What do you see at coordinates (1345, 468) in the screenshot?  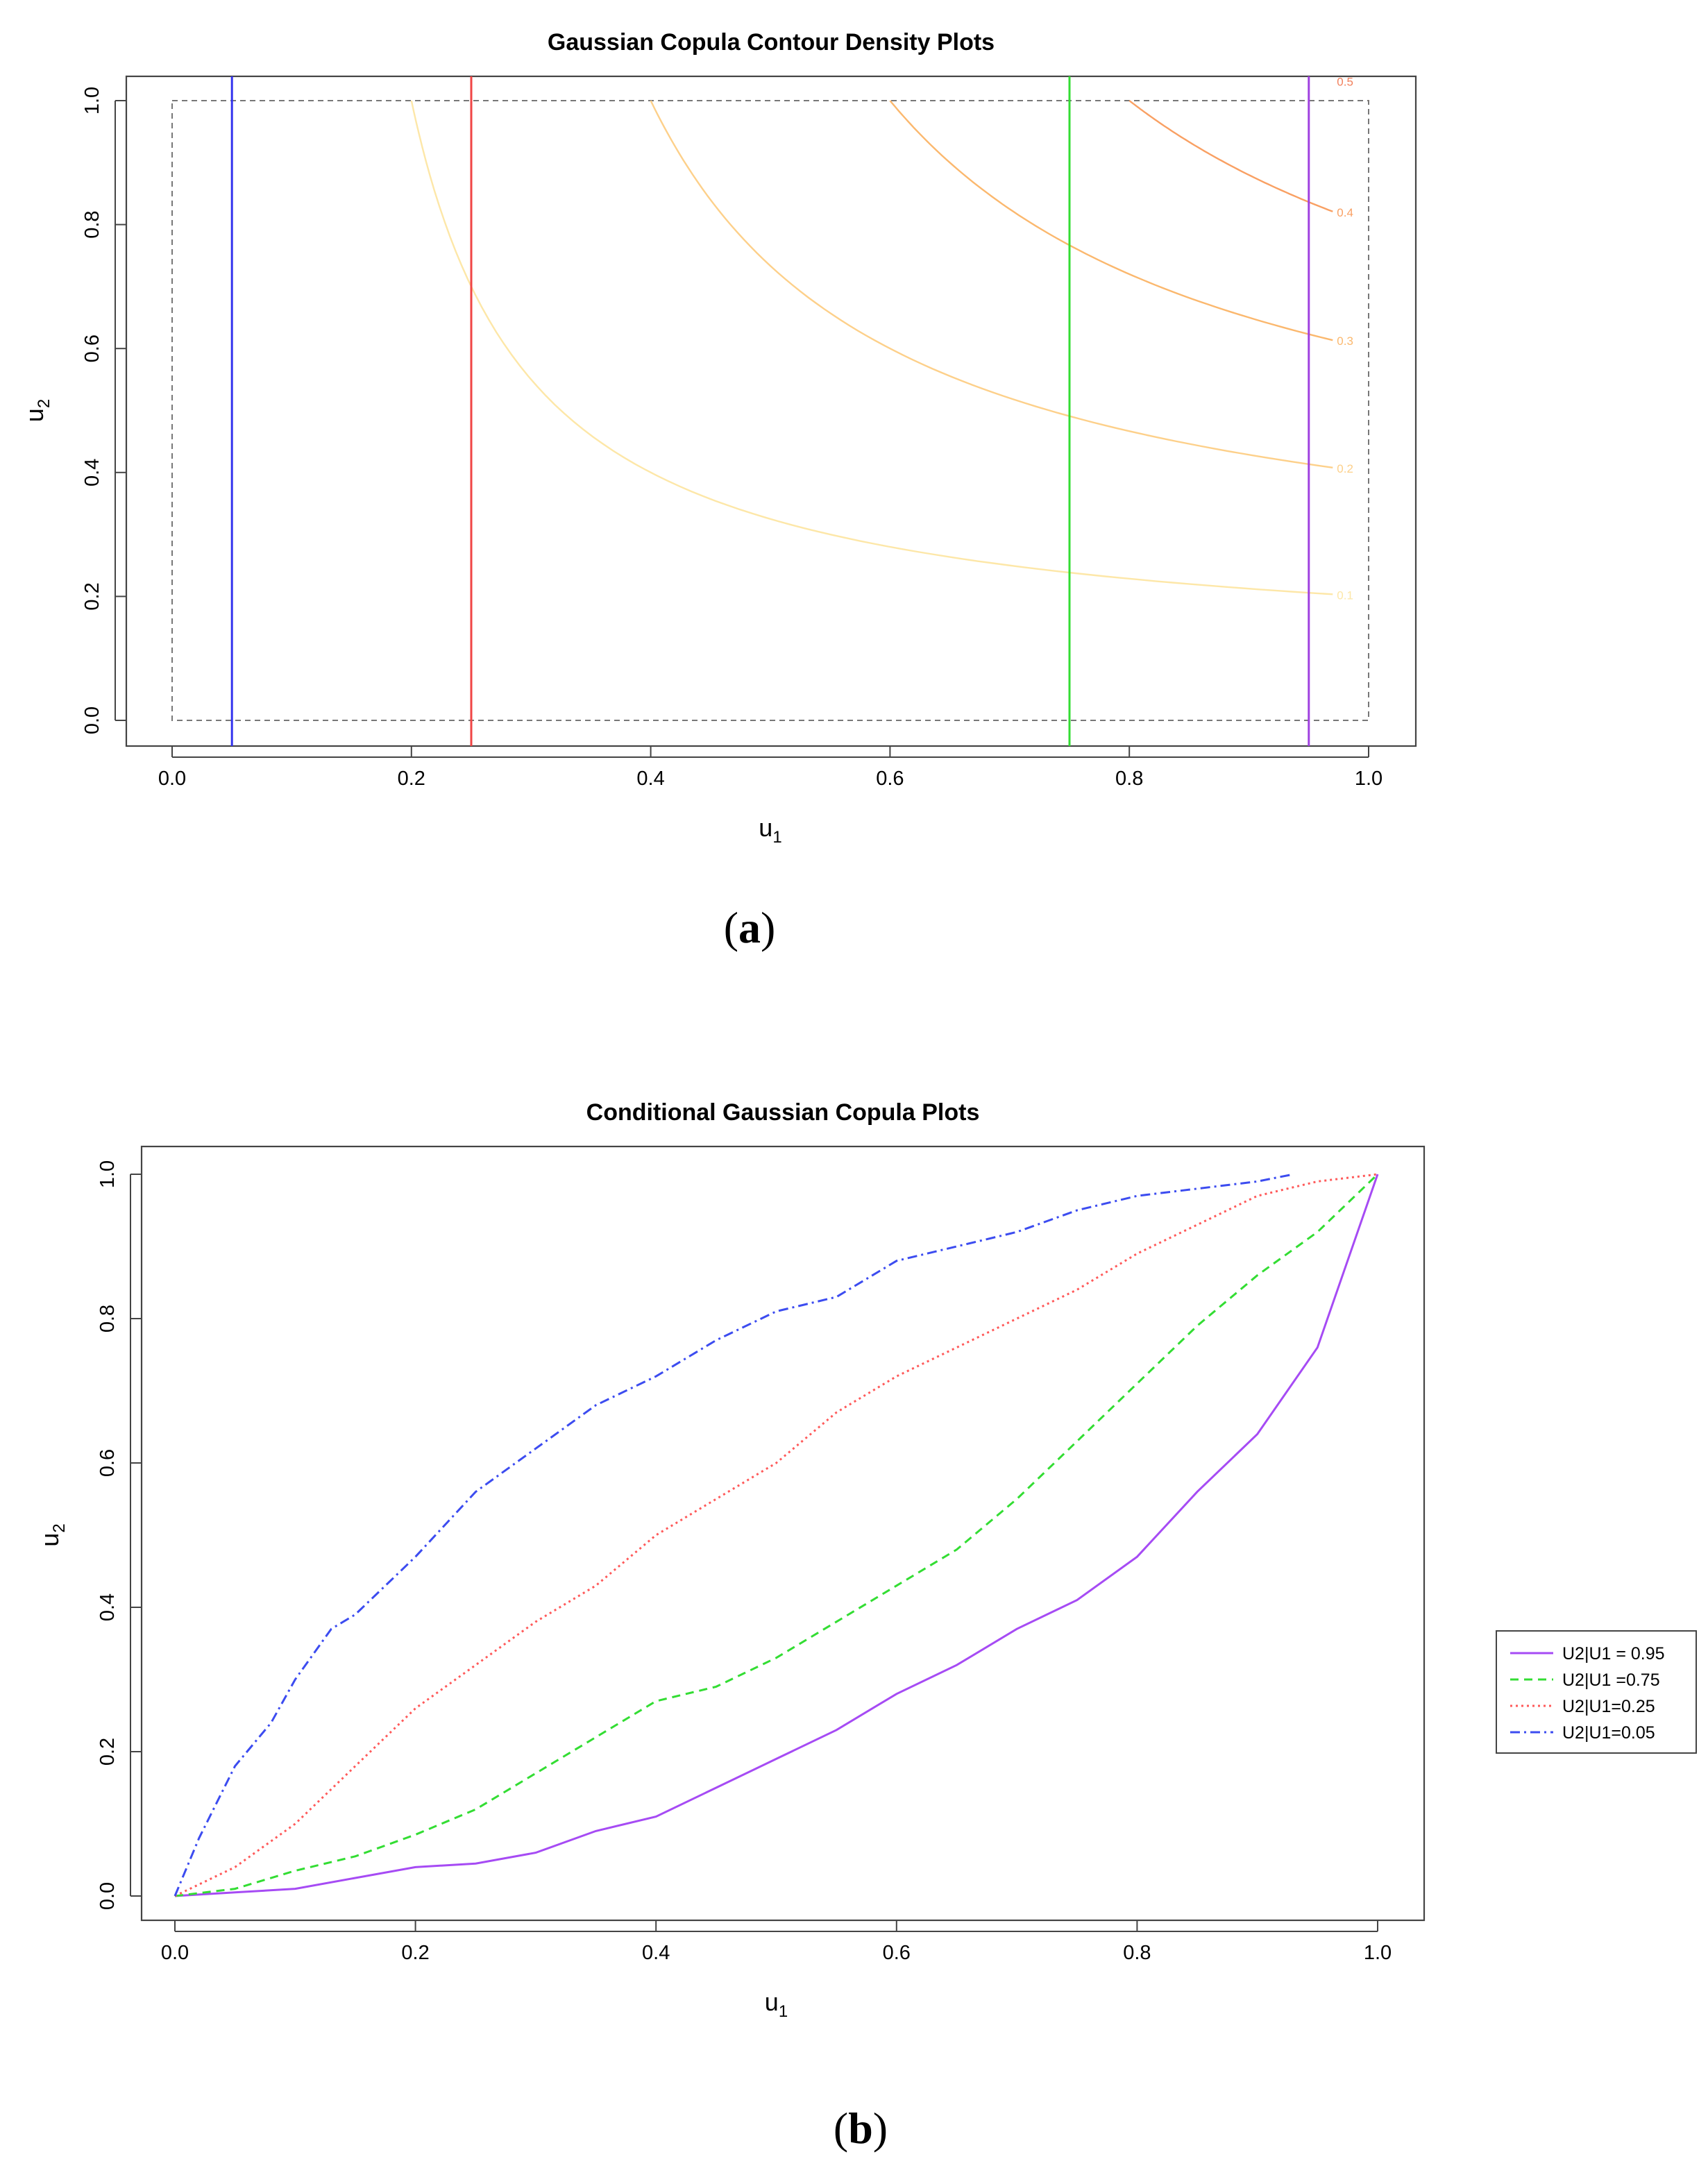 I see `panel-a-contour-label: 0.2` at bounding box center [1345, 468].